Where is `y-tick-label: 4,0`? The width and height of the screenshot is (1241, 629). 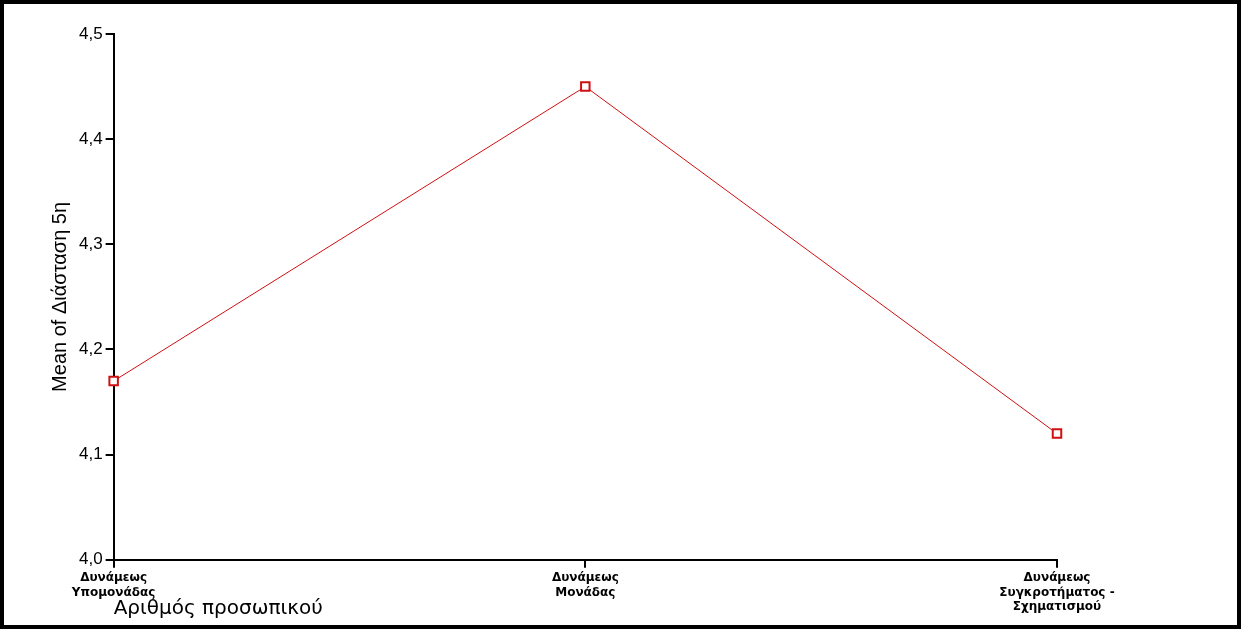
y-tick-label: 4,0 is located at coordinates (90, 559).